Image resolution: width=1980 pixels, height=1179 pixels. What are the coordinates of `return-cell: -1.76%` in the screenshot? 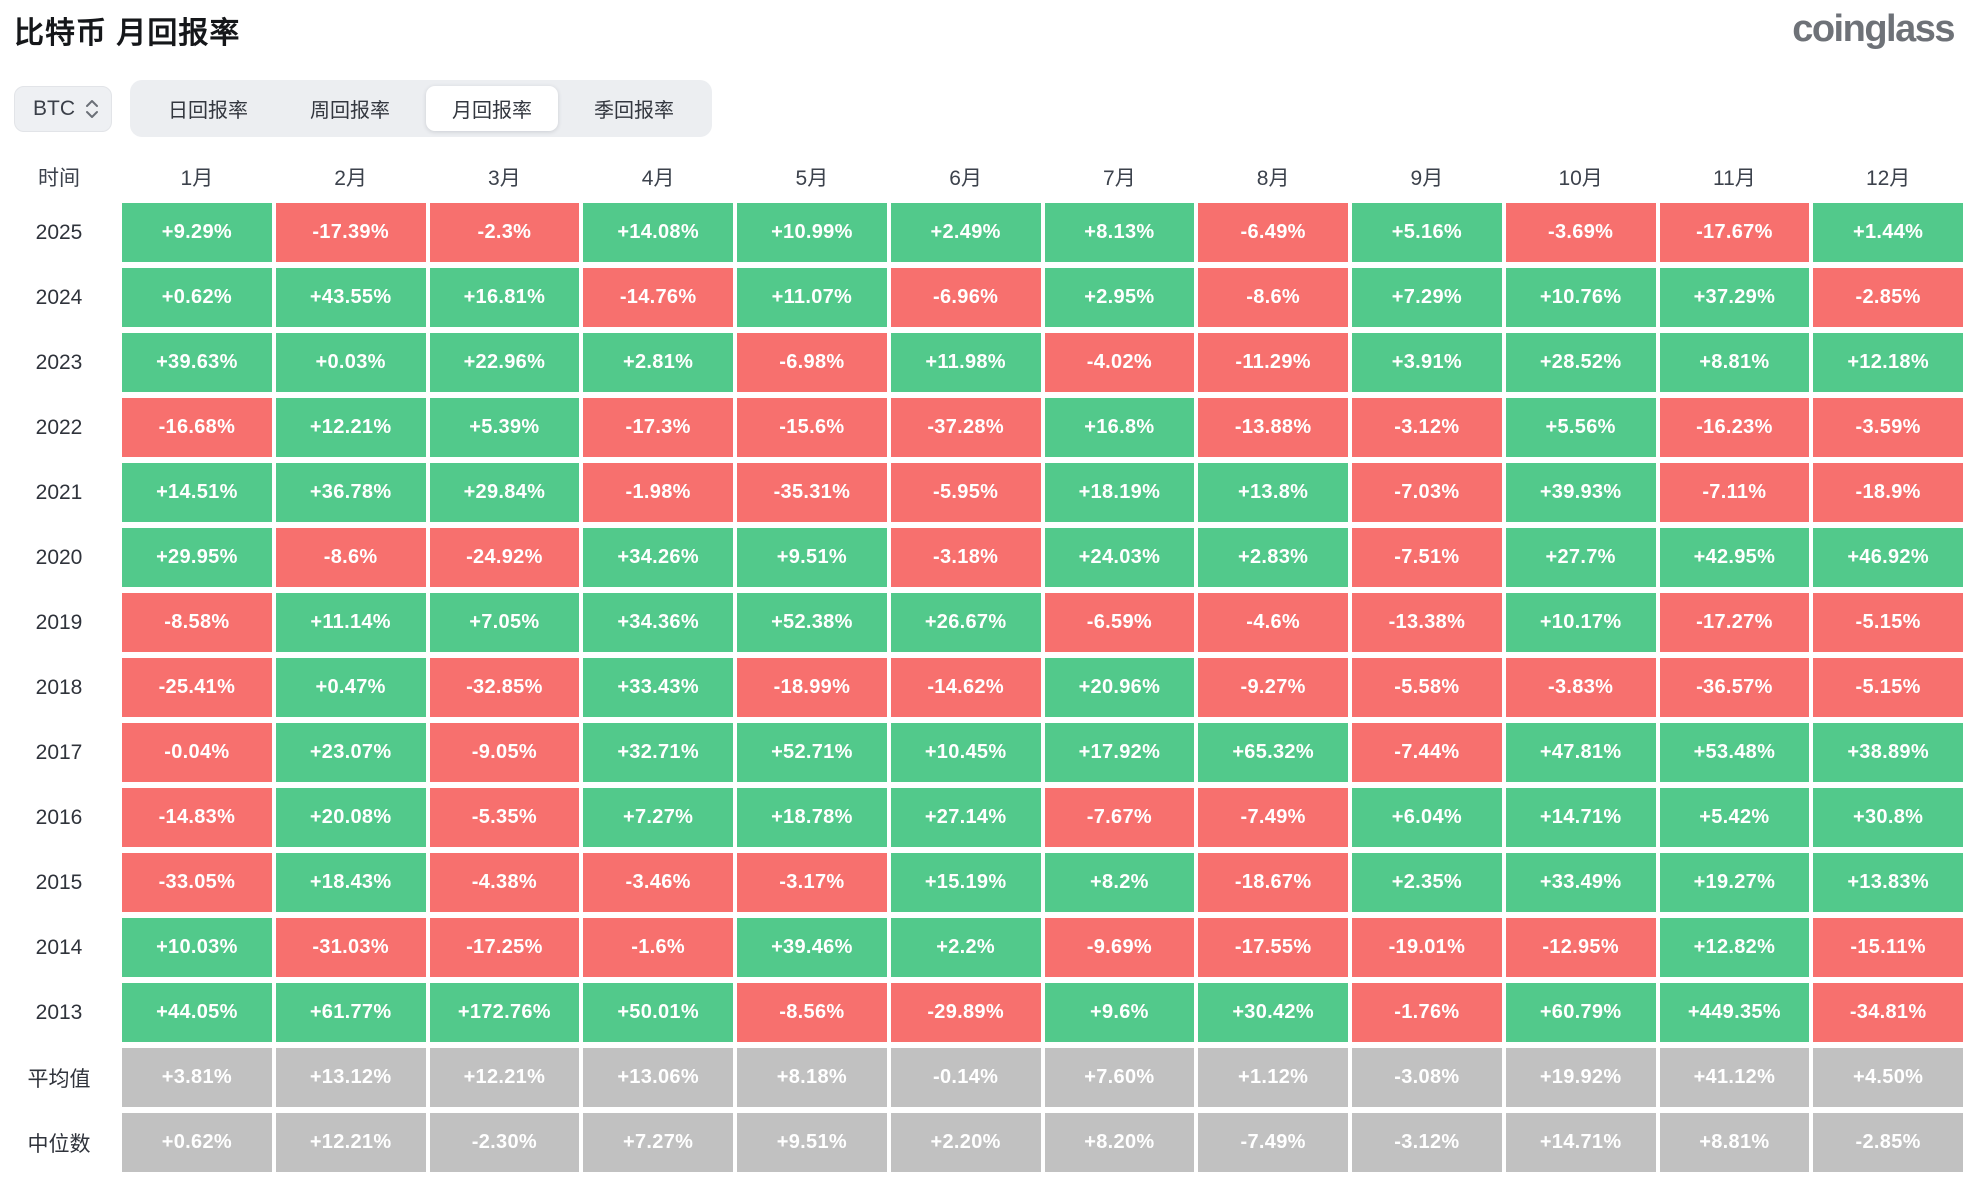 It's located at (1427, 1012).